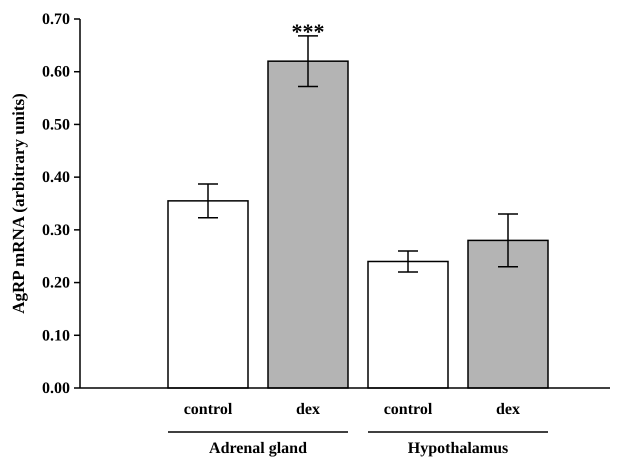  What do you see at coordinates (56, 230) in the screenshot?
I see `y-tick-label: 0.30` at bounding box center [56, 230].